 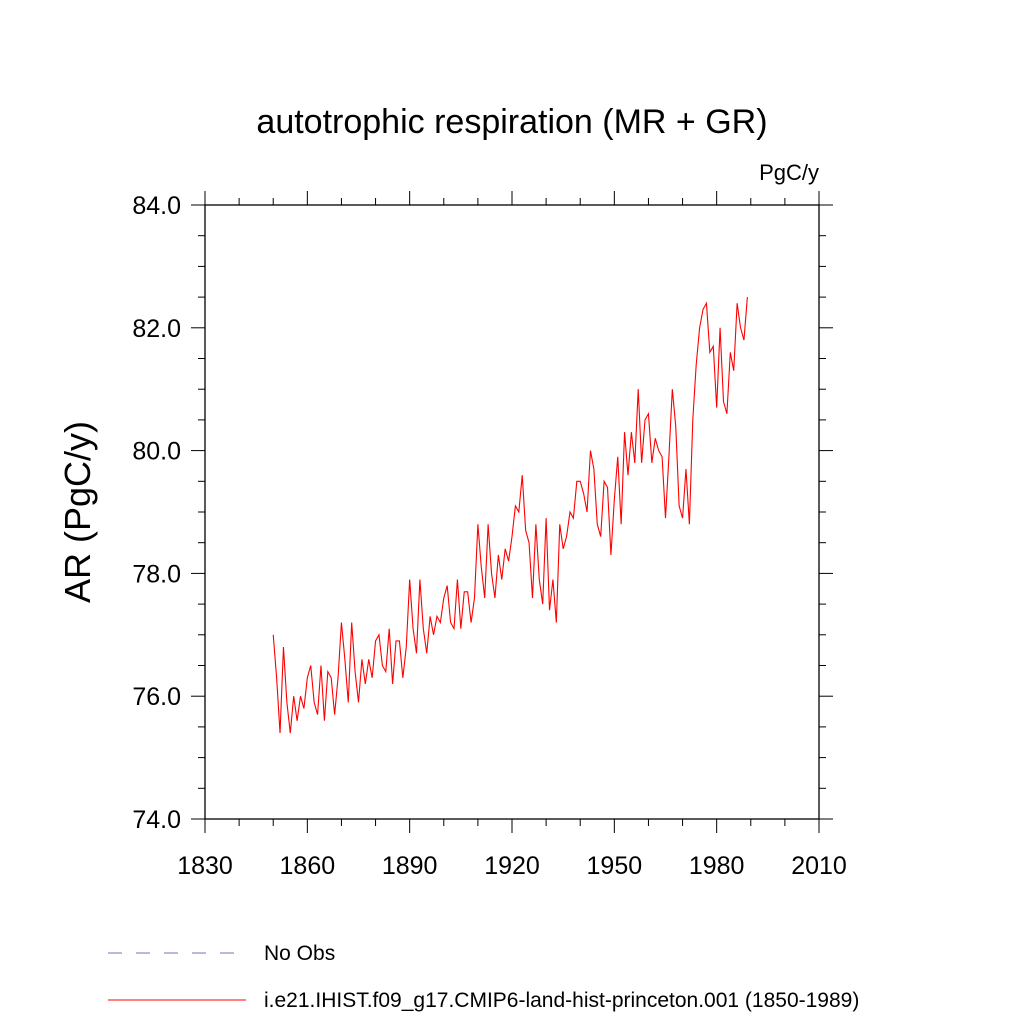 What do you see at coordinates (156, 206) in the screenshot?
I see `y-tick-label: 84.0` at bounding box center [156, 206].